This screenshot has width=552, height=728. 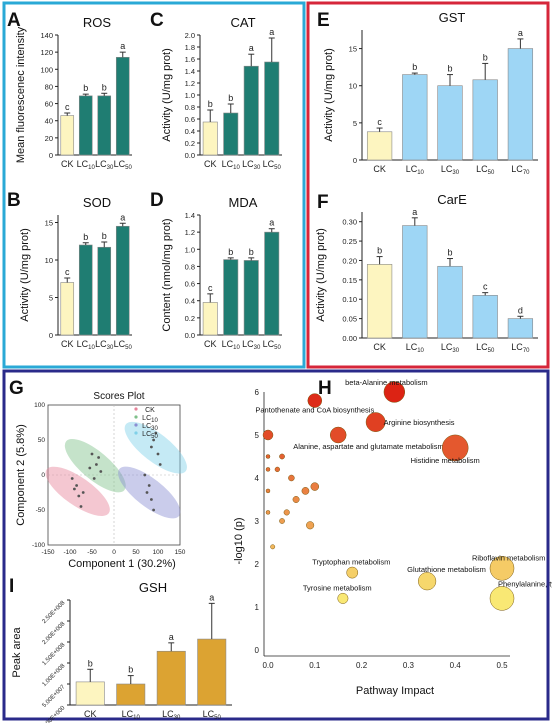 What do you see at coordinates (268, 665) in the screenshot?
I see `x-tick-label: 0.0` at bounding box center [268, 665].